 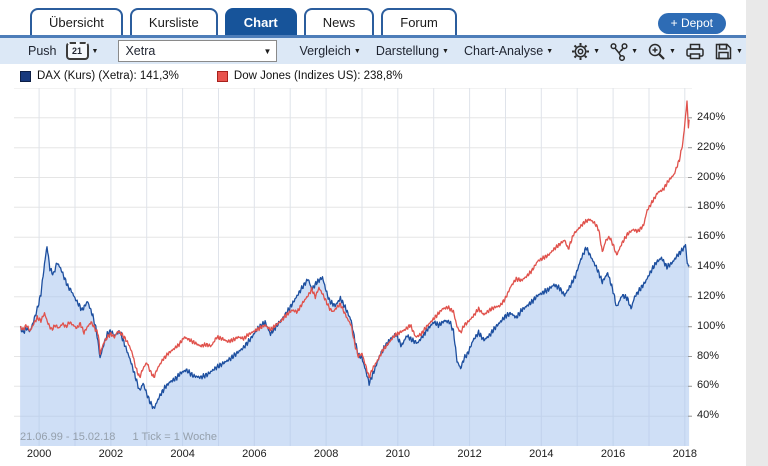 I want to click on y-axis-tick-label: 160%, so click(x=711, y=236).